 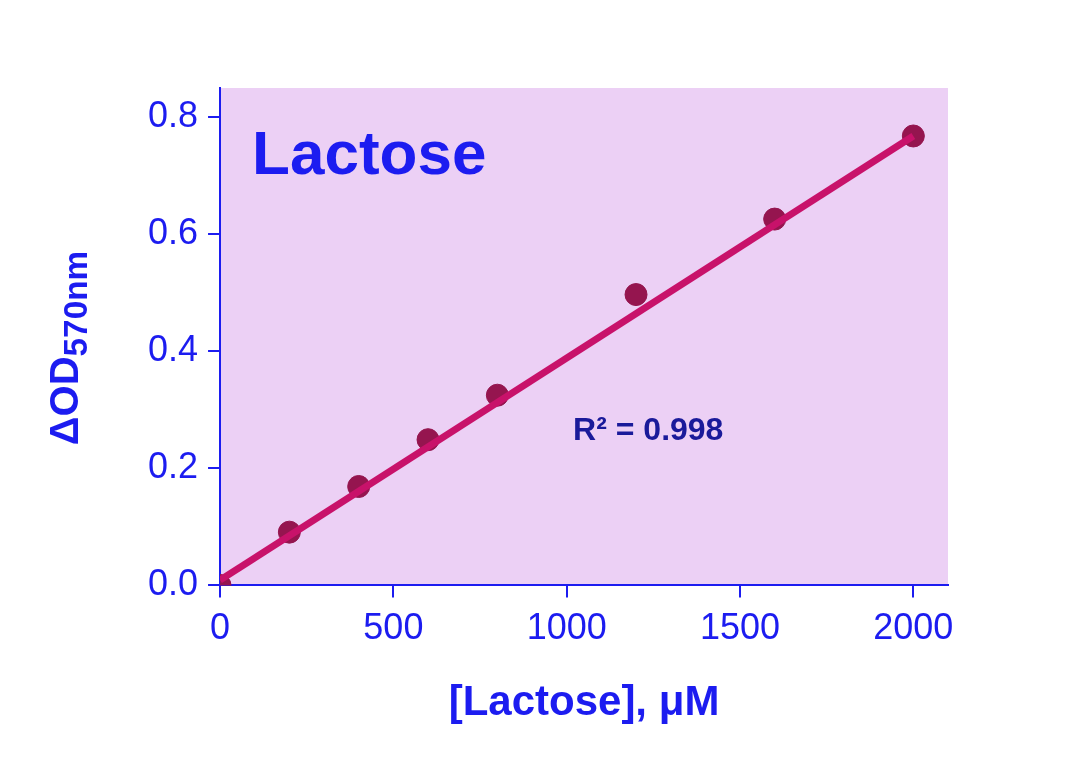 I want to click on x-tick-label: 2000, so click(x=913, y=626).